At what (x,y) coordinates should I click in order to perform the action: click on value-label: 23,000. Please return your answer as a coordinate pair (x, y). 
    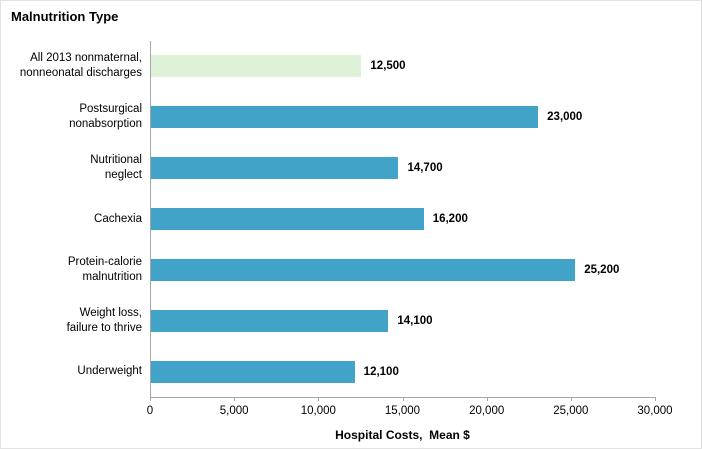
    Looking at the image, I should click on (565, 117).